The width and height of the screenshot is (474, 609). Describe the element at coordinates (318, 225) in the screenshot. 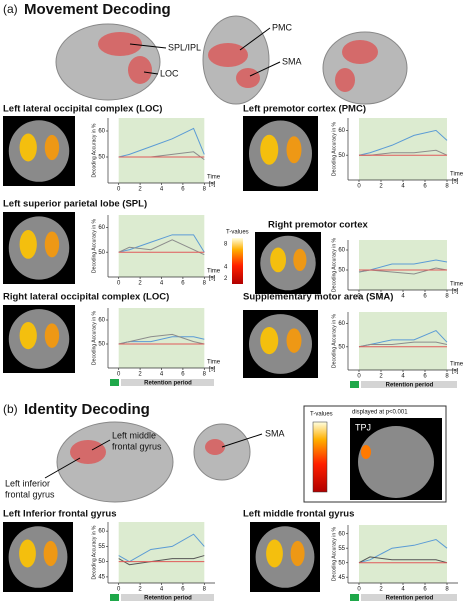

I see `chart-title: Right premotor cortex` at that location.